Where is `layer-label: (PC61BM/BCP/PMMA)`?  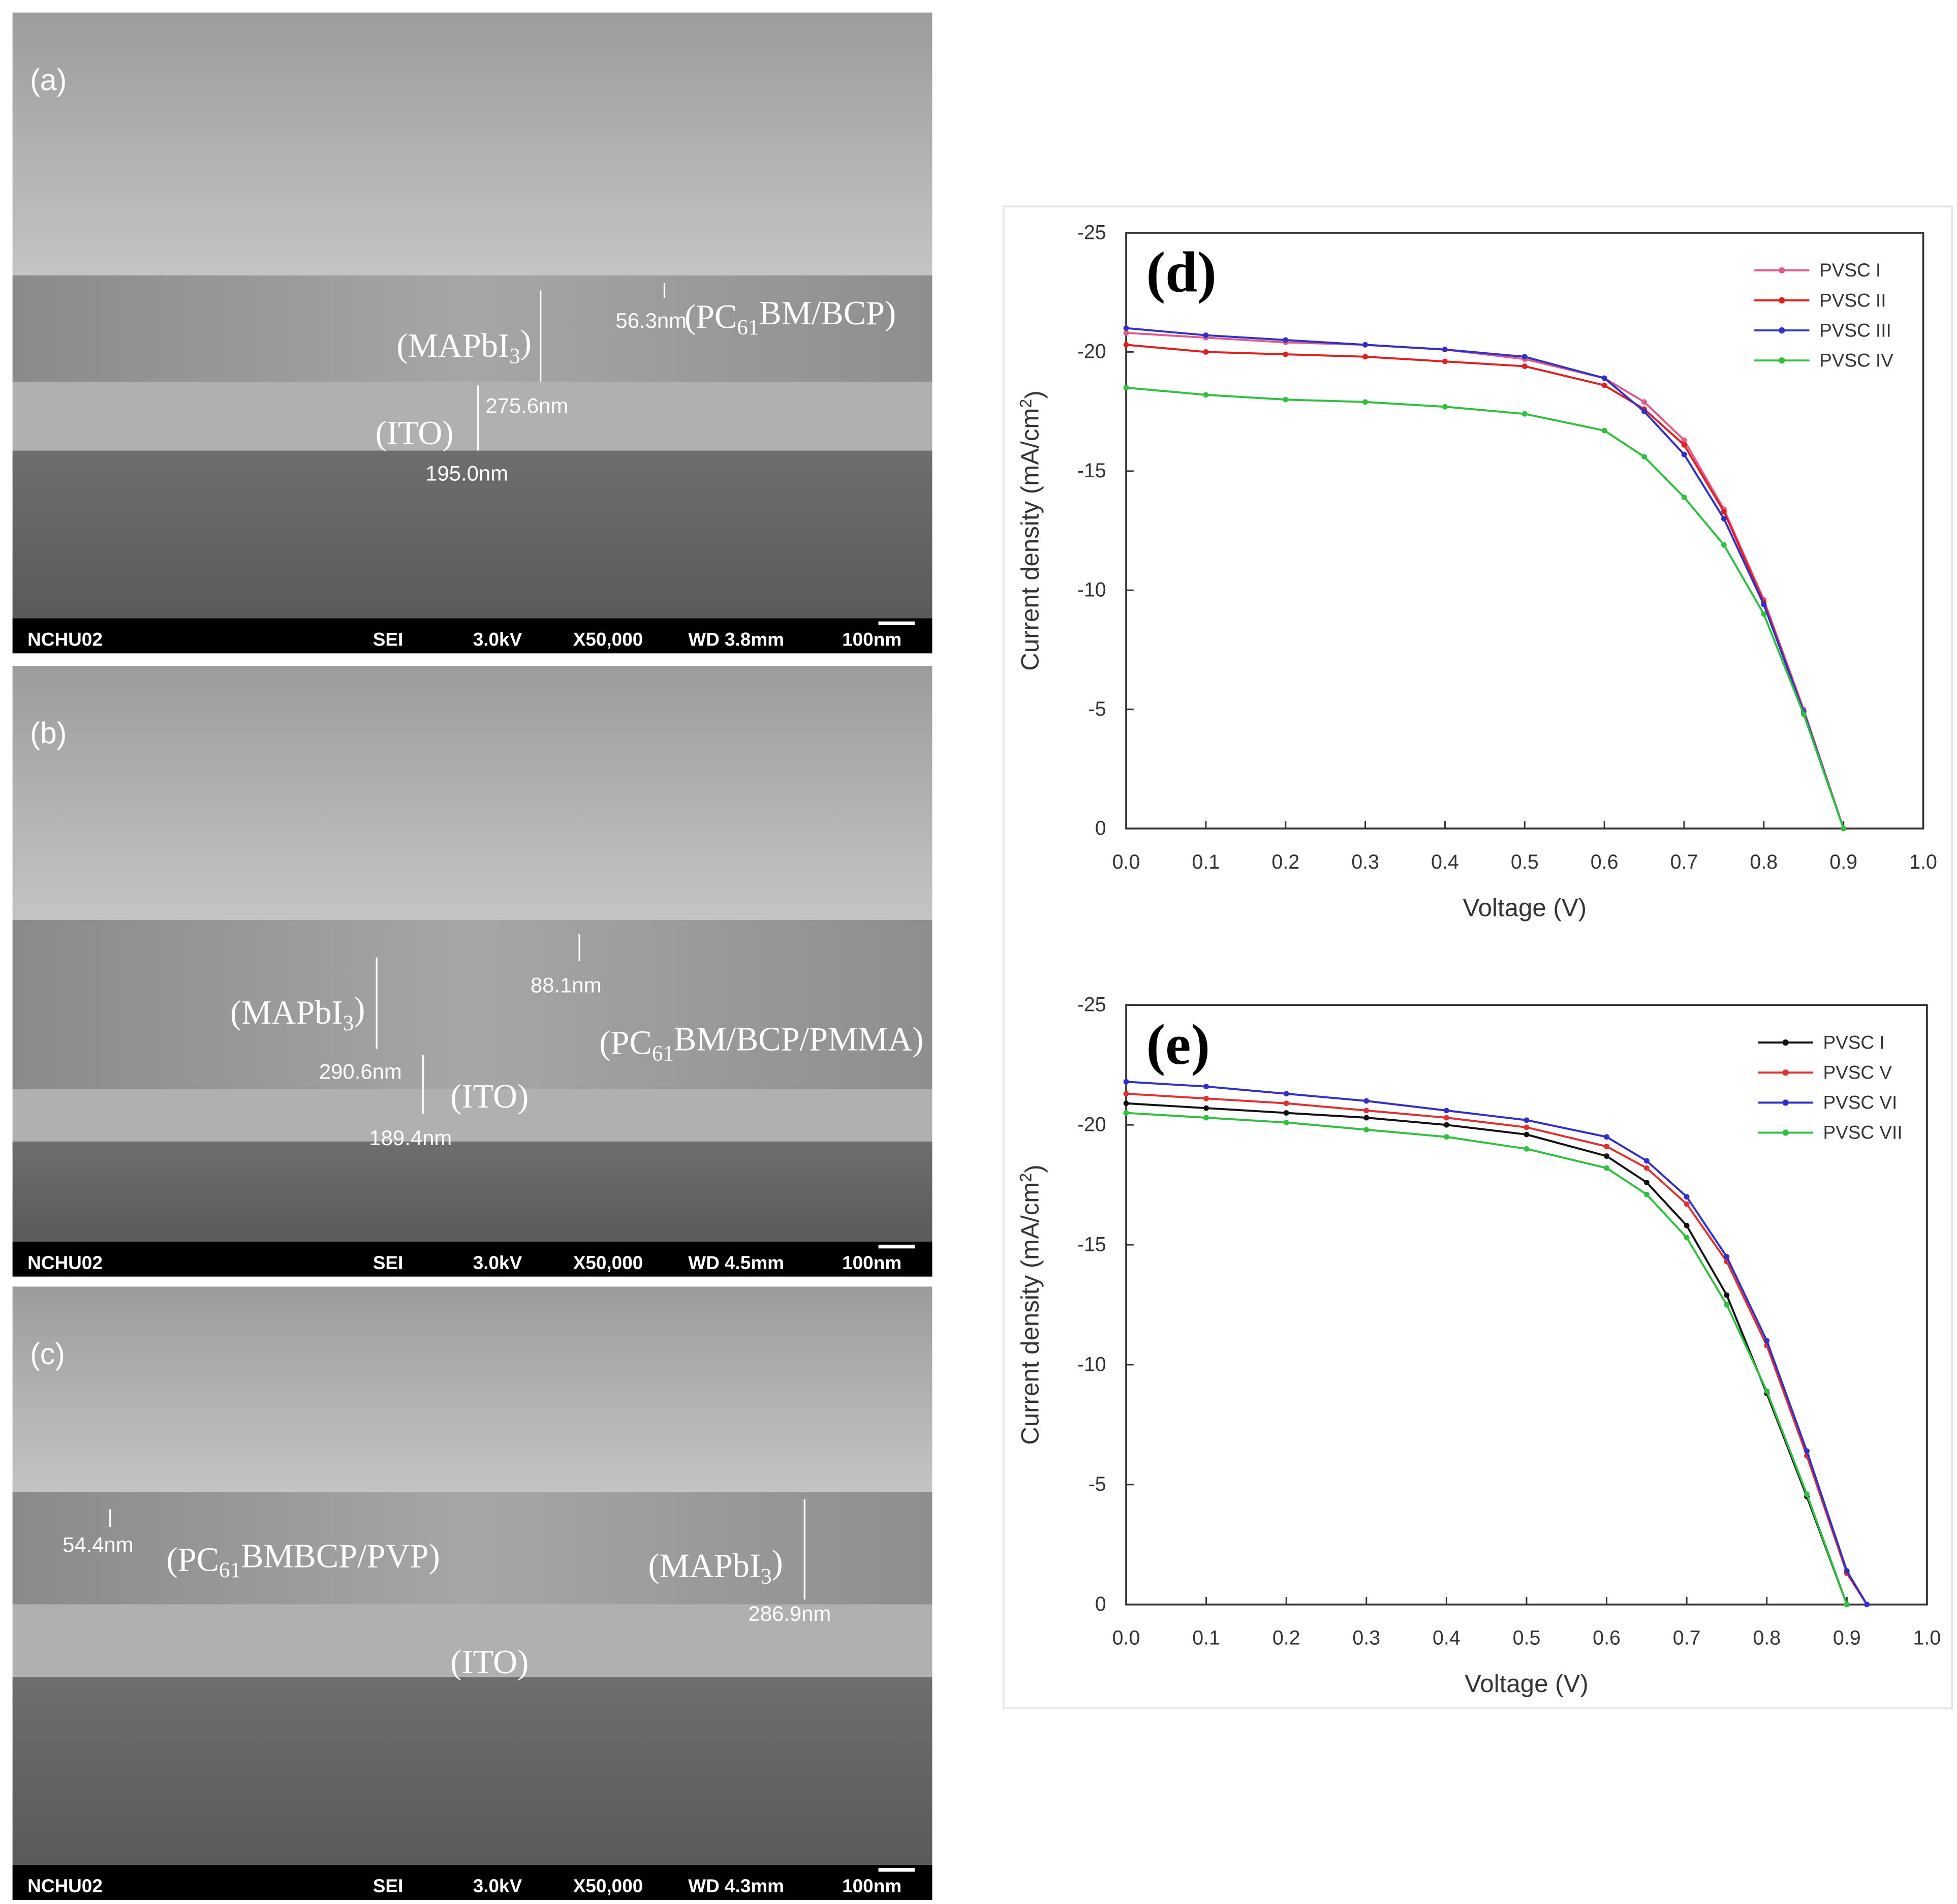
layer-label: (PC61BM/BCP/PMMA) is located at coordinates (761, 1043).